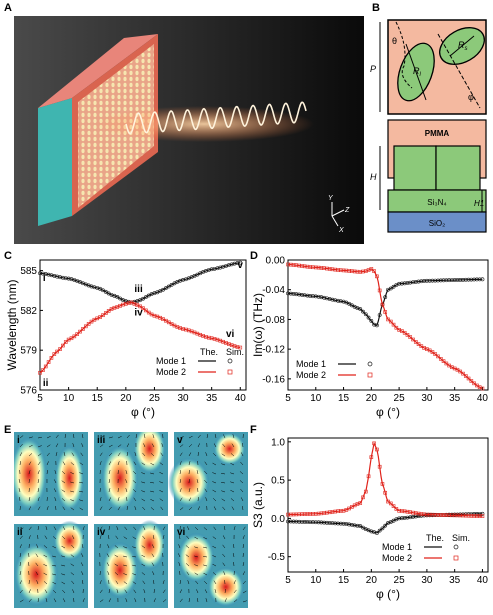  I want to click on x-tick-label: 35, so click(455, 580).